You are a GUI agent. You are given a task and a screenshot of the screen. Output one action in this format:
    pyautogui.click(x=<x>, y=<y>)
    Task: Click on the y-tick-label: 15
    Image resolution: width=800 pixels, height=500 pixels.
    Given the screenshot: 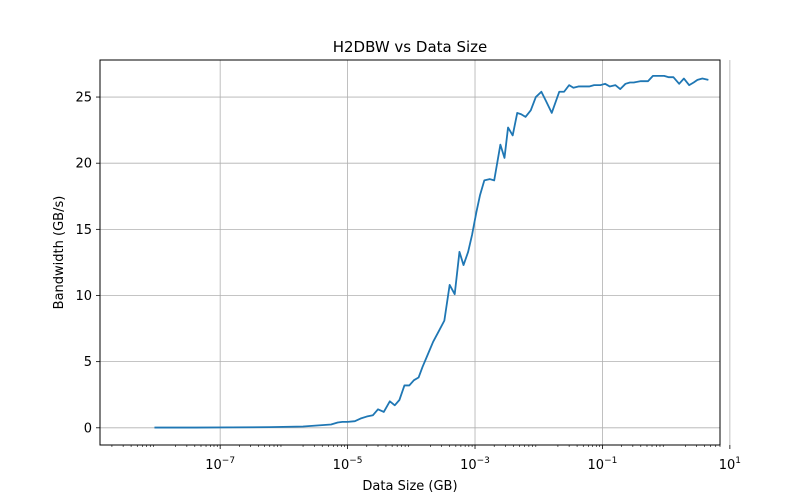 What is the action you would take?
    pyautogui.click(x=83, y=230)
    